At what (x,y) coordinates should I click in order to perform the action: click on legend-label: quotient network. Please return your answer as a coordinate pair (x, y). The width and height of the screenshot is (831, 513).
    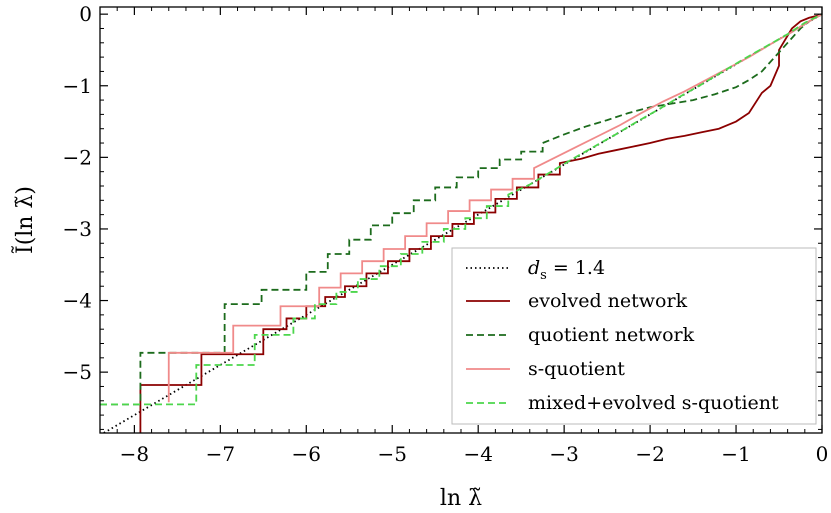
    Looking at the image, I should click on (611, 335).